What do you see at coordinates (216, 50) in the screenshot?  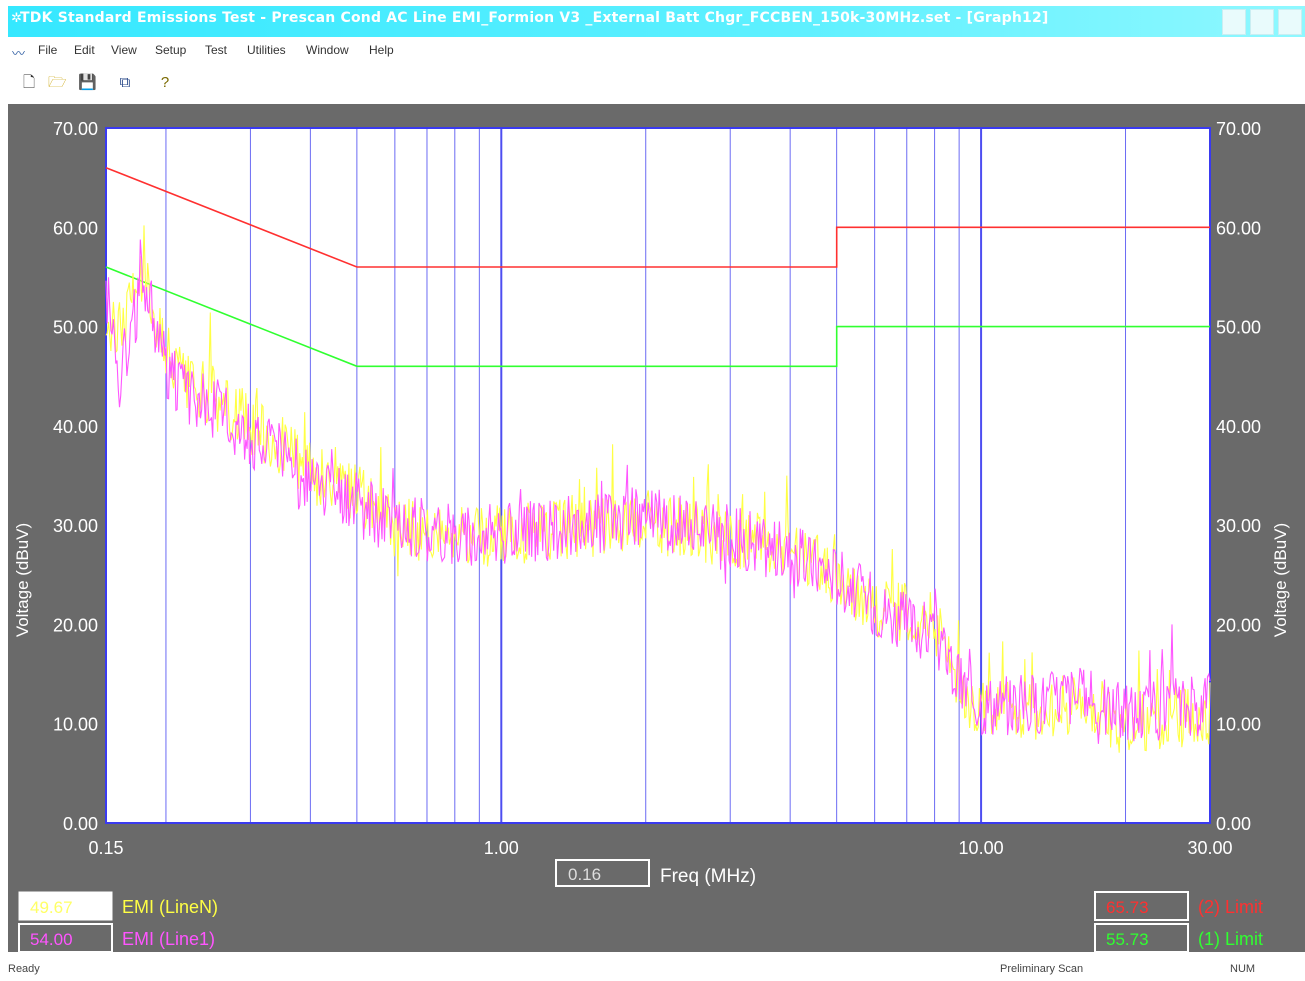 I see `menu-test: Test` at bounding box center [216, 50].